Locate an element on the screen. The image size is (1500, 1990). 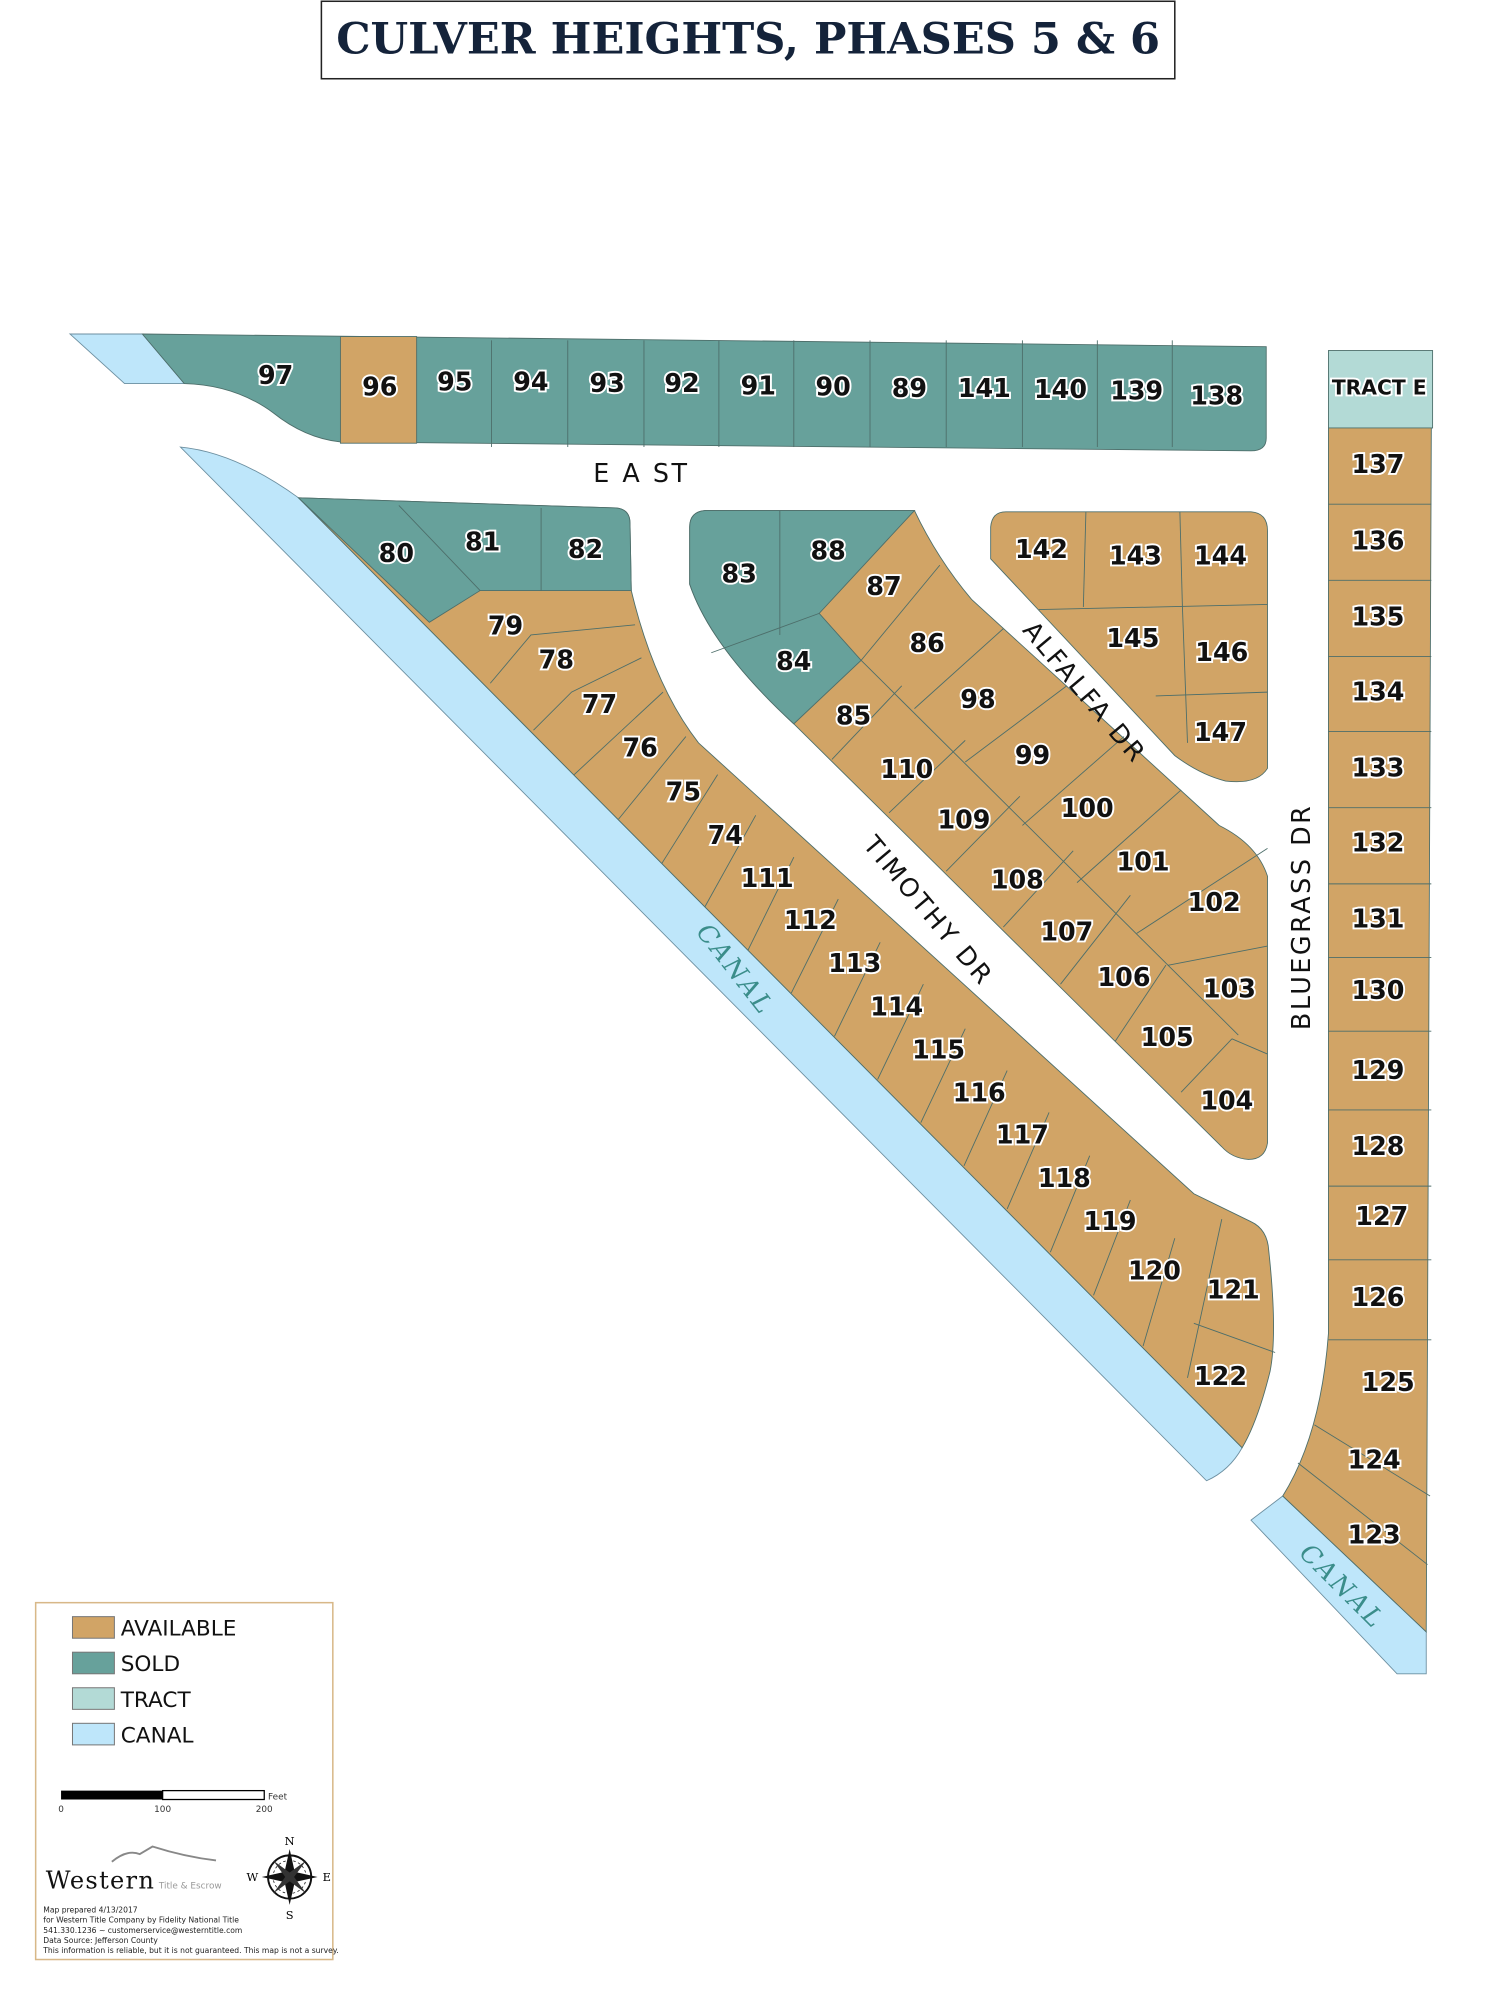
lot-78-label: 78 is located at coordinates (556, 660).